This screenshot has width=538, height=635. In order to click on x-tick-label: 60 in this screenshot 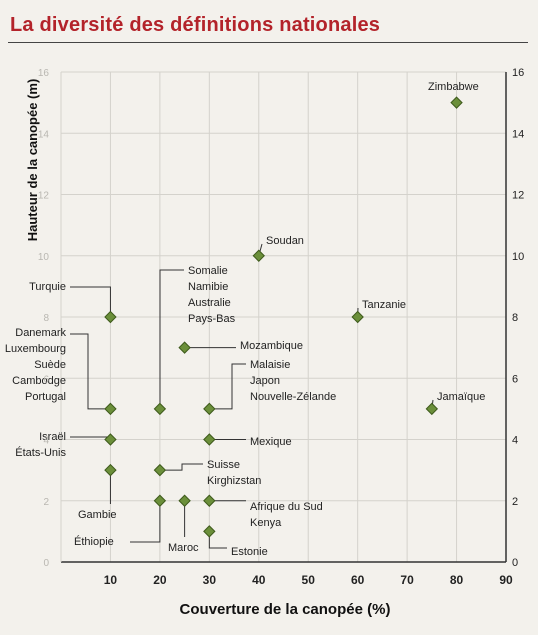, I will do `click(358, 580)`.